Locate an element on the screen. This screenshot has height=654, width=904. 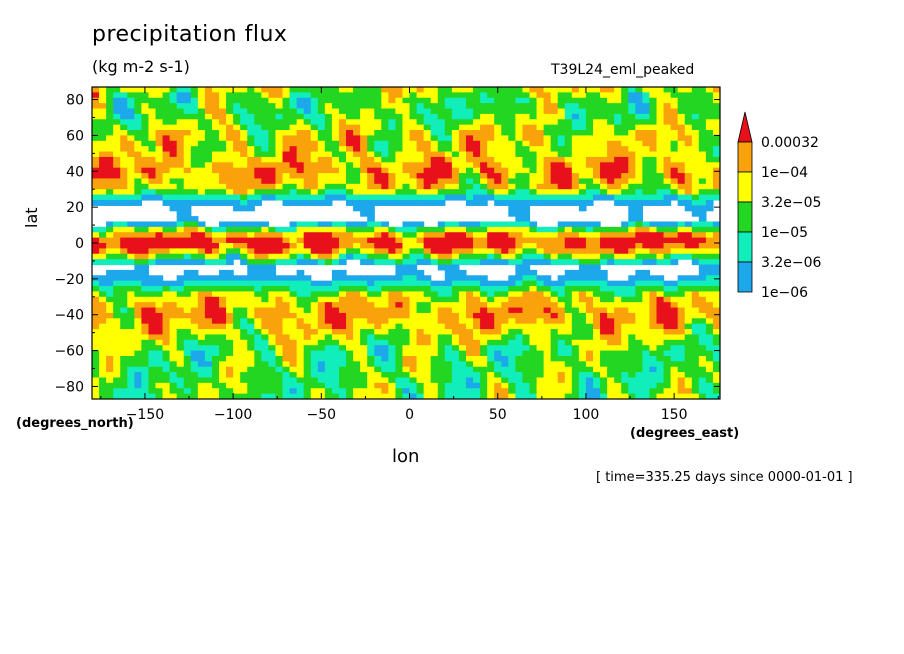
colorbar-label: 3.2e−05 is located at coordinates (791, 203).